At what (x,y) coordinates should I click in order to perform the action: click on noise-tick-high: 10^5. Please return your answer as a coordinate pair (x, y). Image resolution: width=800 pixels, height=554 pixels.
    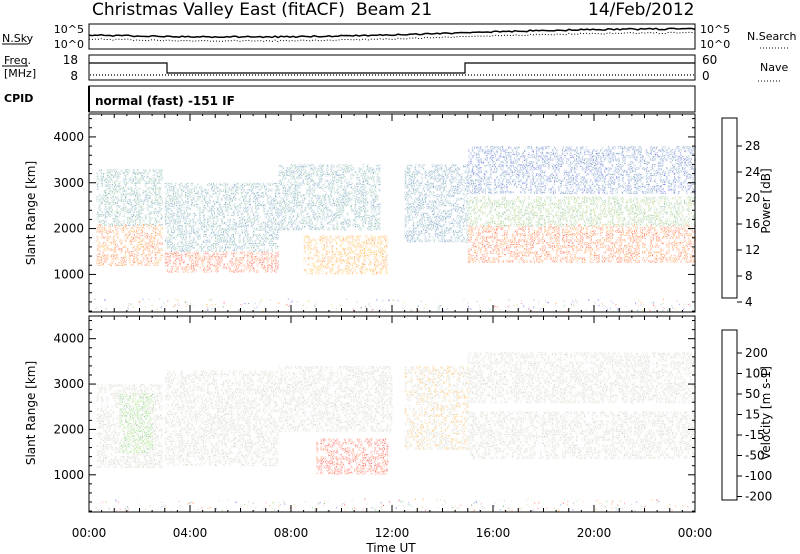
    Looking at the image, I should click on (69, 29).